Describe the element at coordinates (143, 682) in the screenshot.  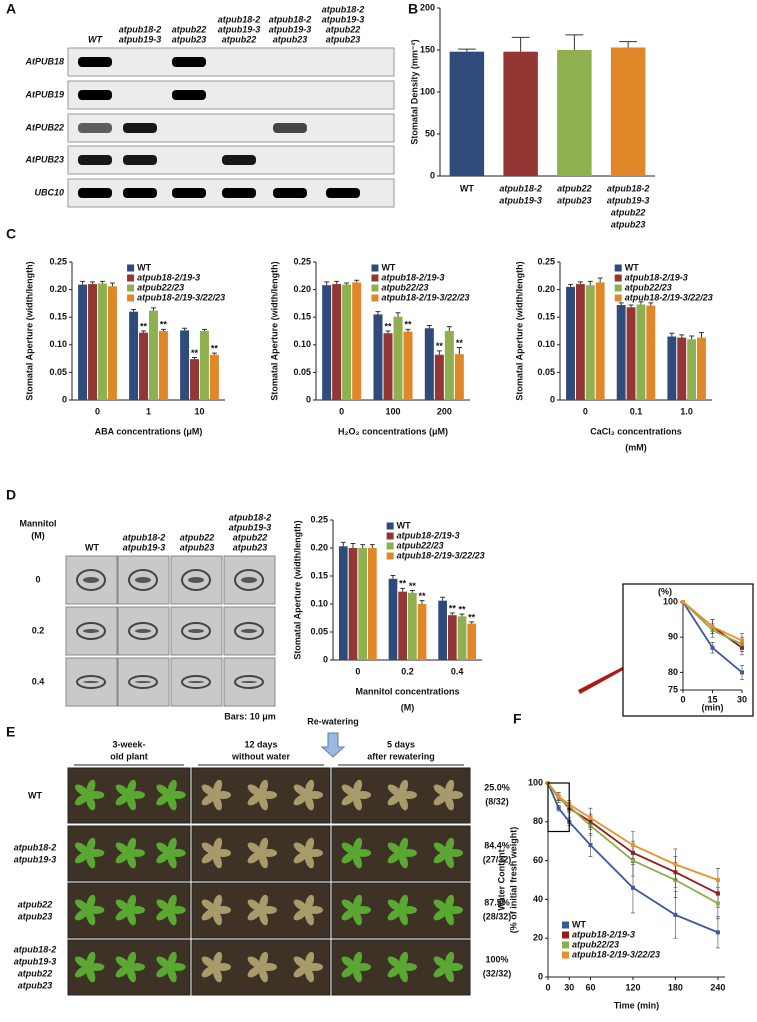
I see `pore` at that location.